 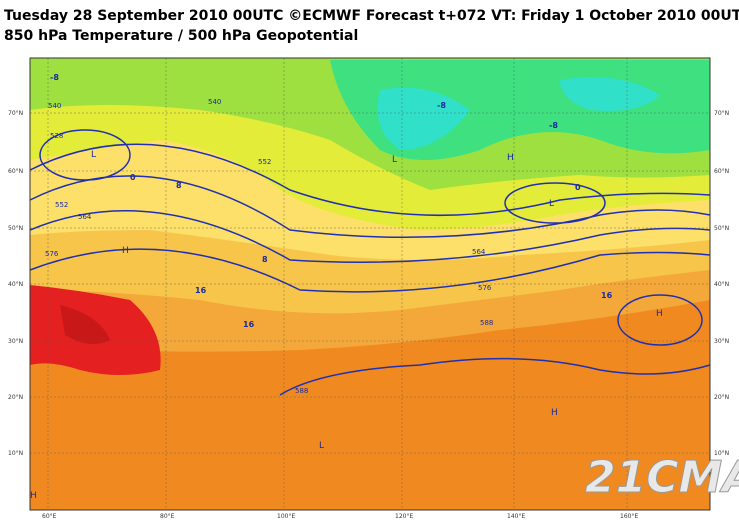 What do you see at coordinates (516, 516) in the screenshot?
I see `lon-label: 140°E` at bounding box center [516, 516].